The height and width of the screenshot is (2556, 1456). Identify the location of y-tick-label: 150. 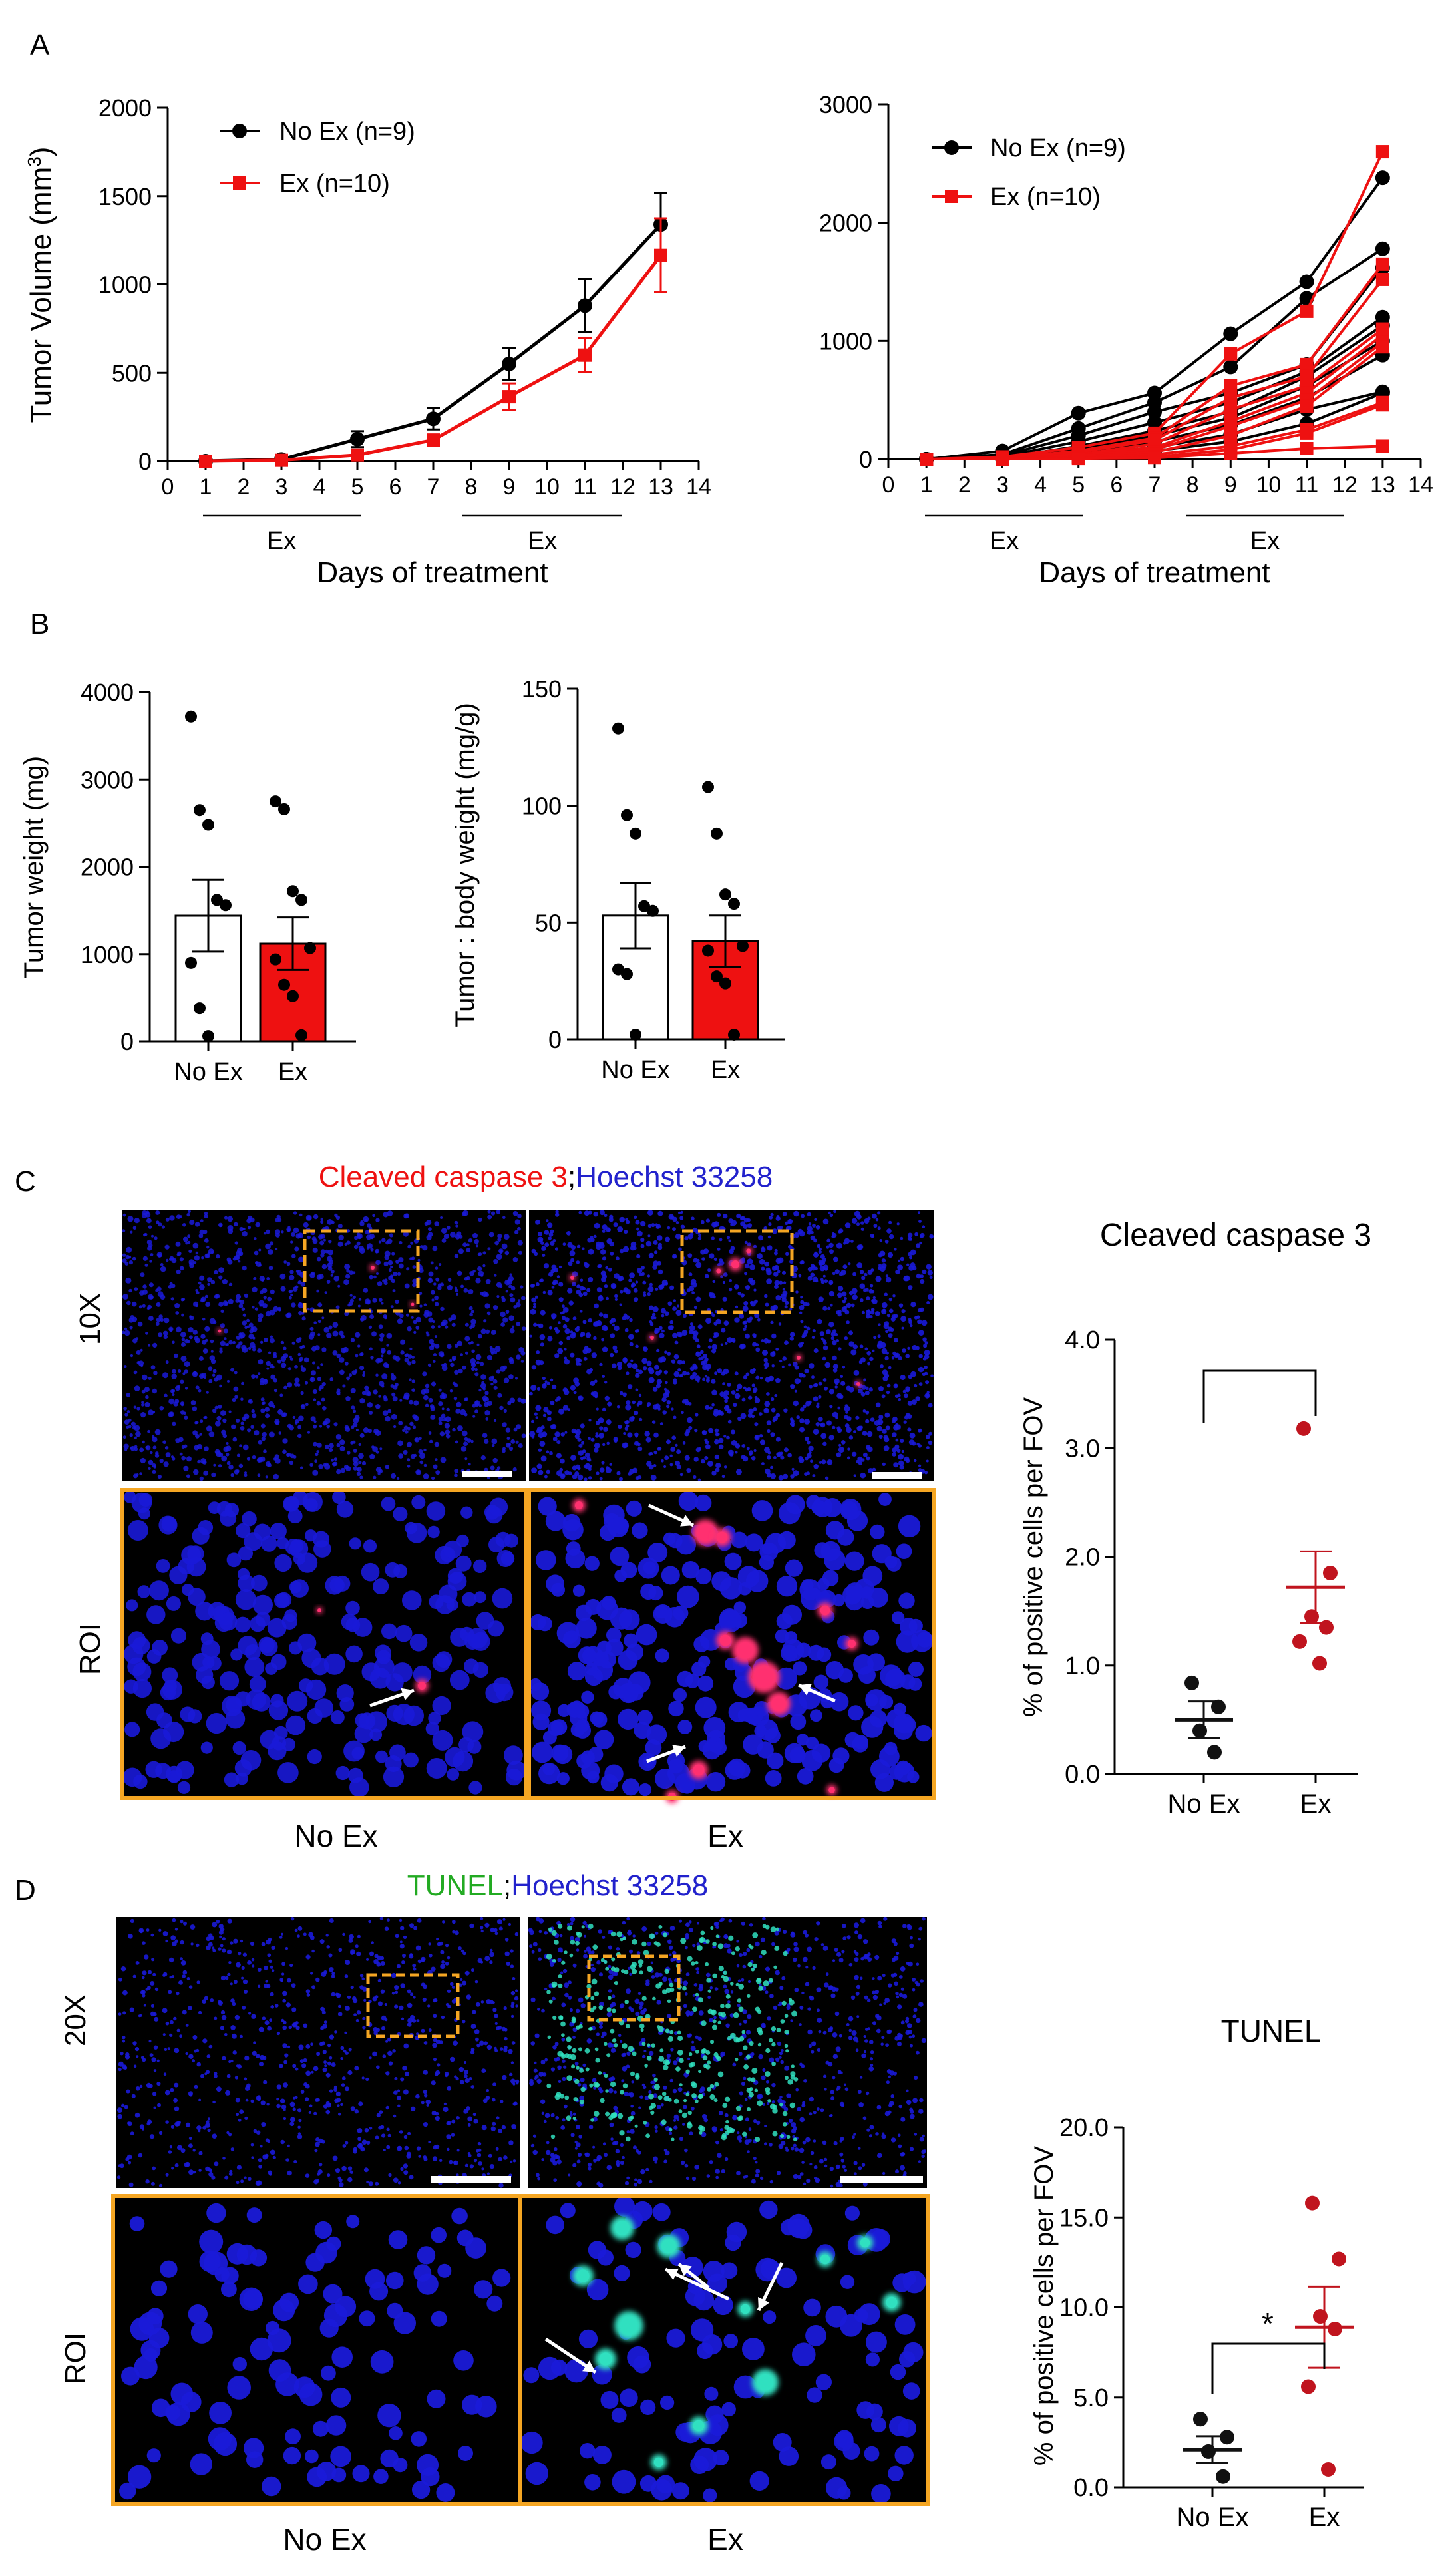
(542, 689).